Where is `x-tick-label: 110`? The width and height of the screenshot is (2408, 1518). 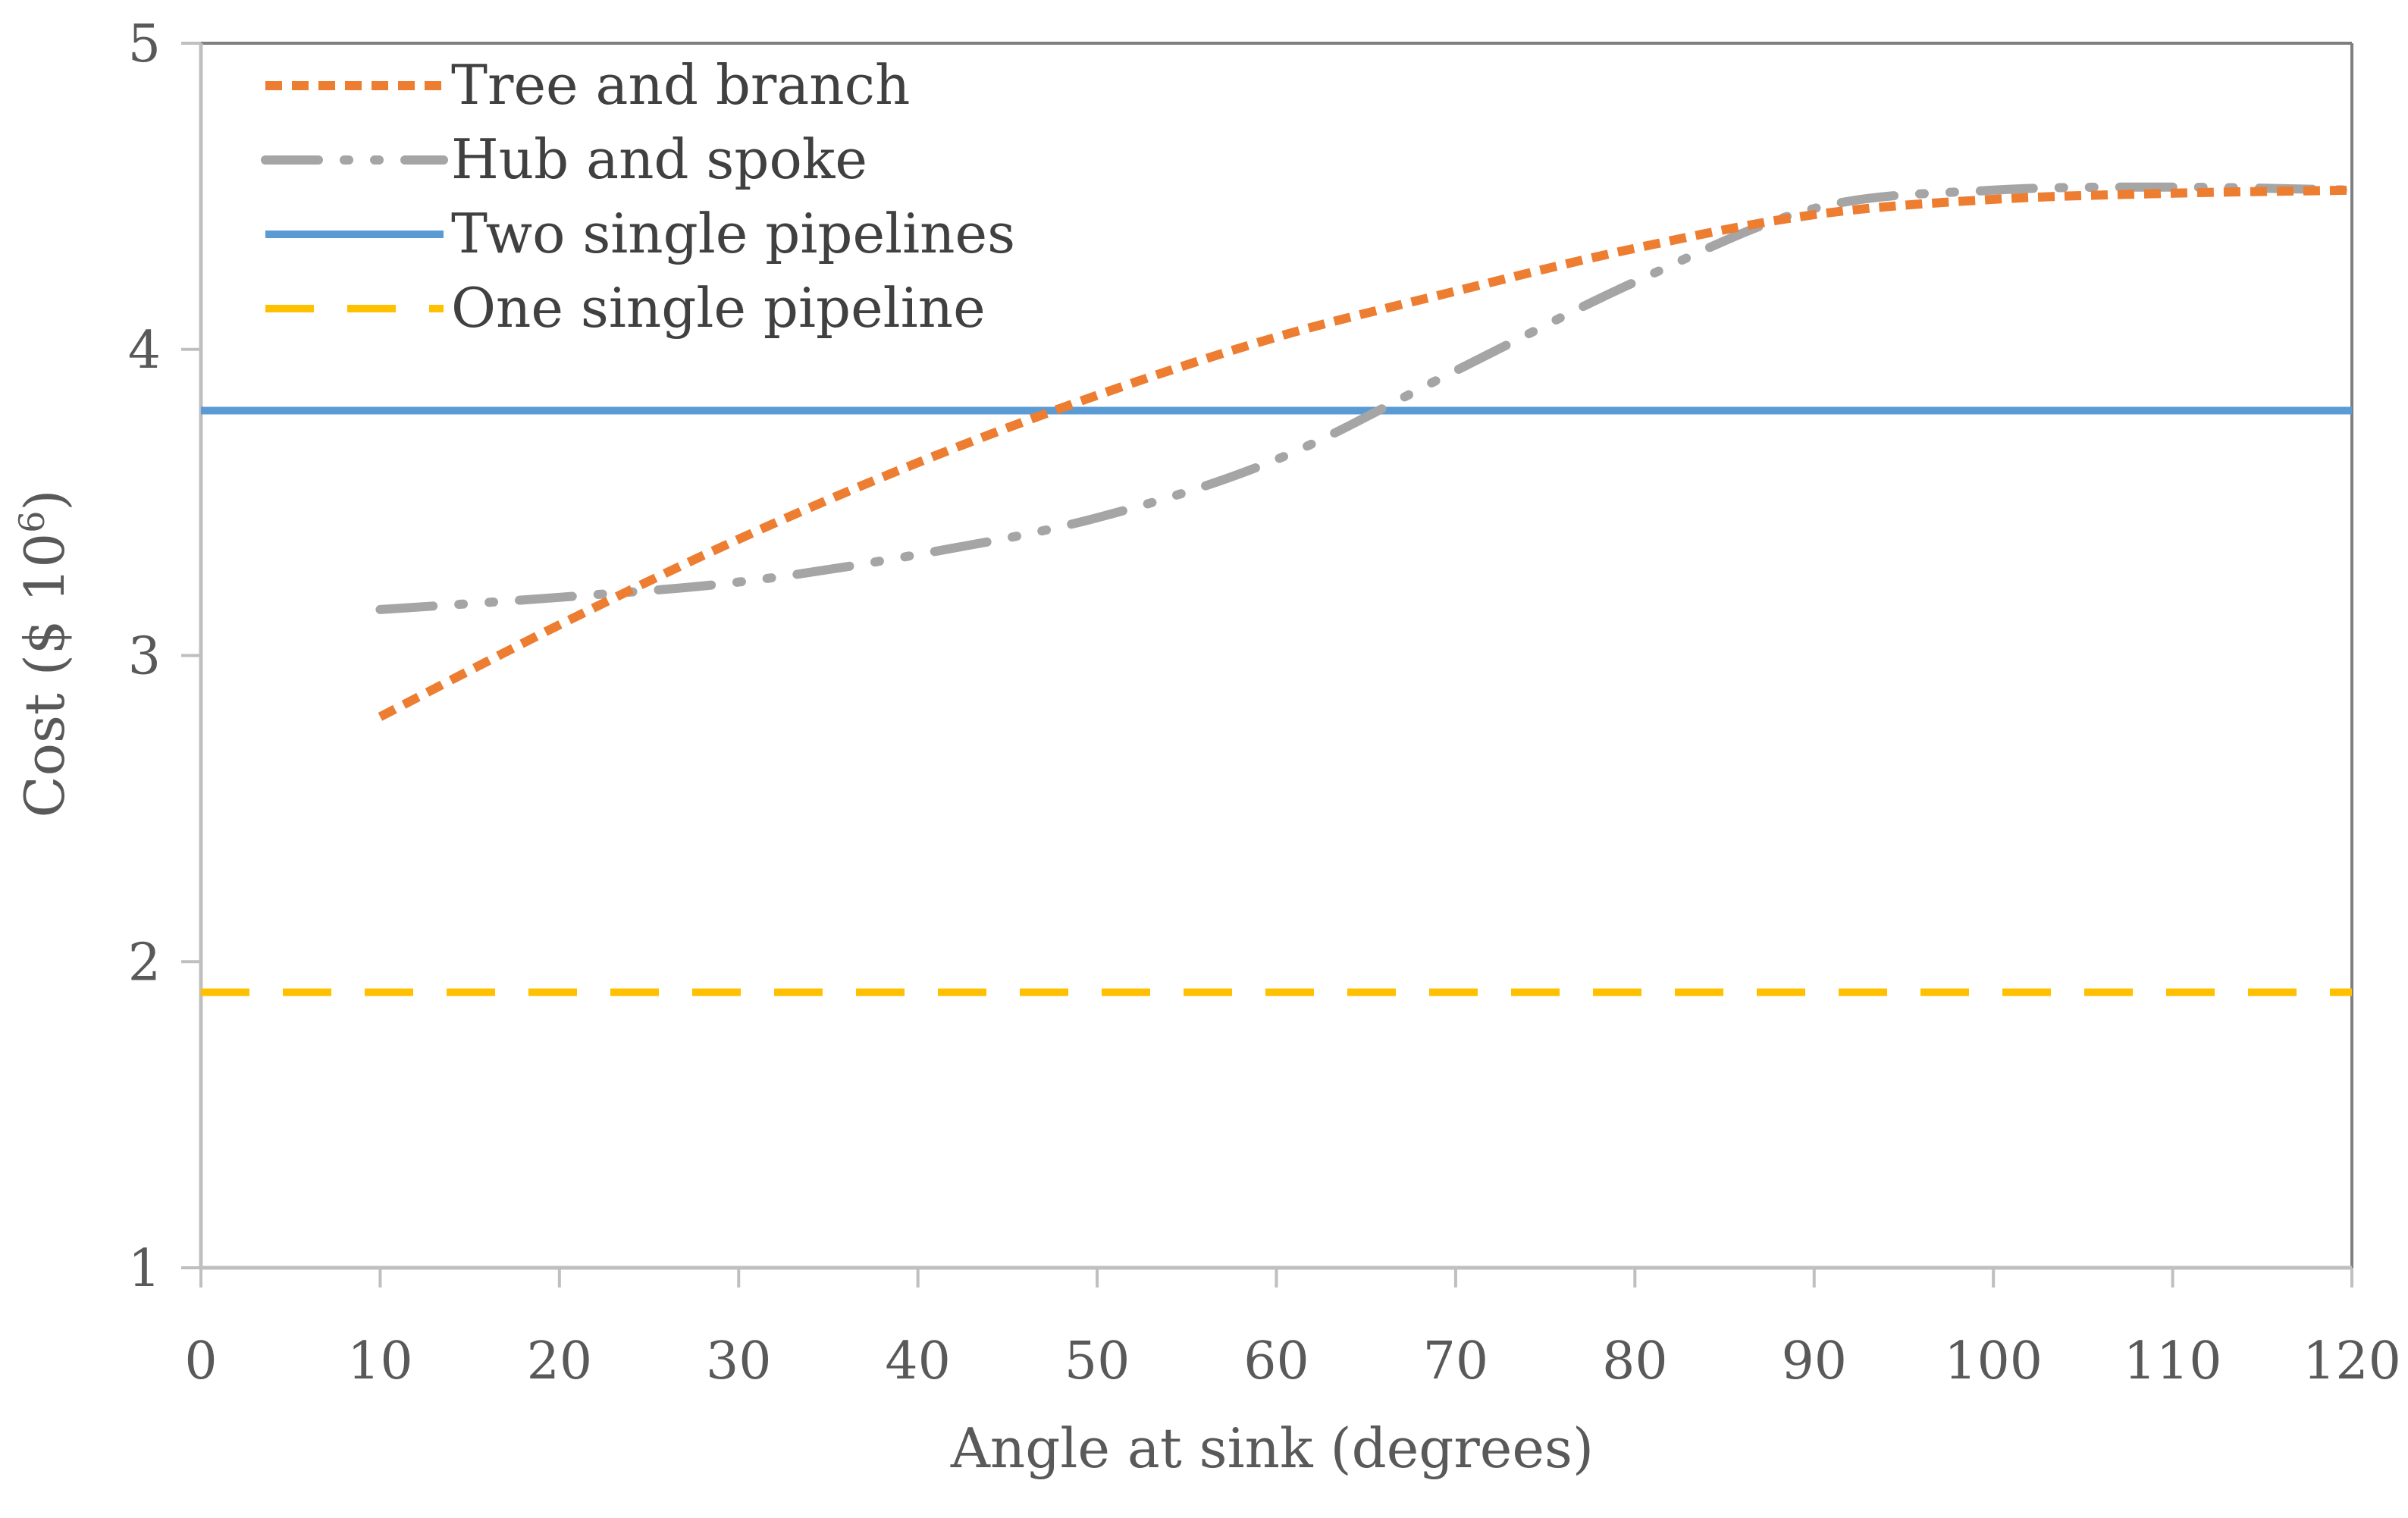 x-tick-label: 110 is located at coordinates (2173, 1361).